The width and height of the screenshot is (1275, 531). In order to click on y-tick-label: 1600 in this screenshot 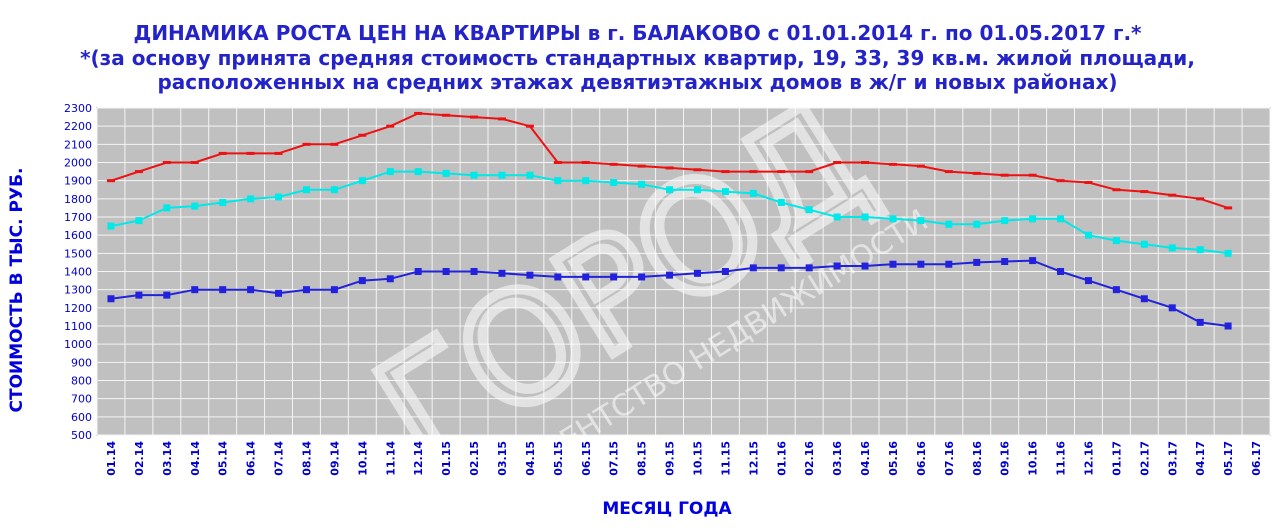, I will do `click(78, 235)`.